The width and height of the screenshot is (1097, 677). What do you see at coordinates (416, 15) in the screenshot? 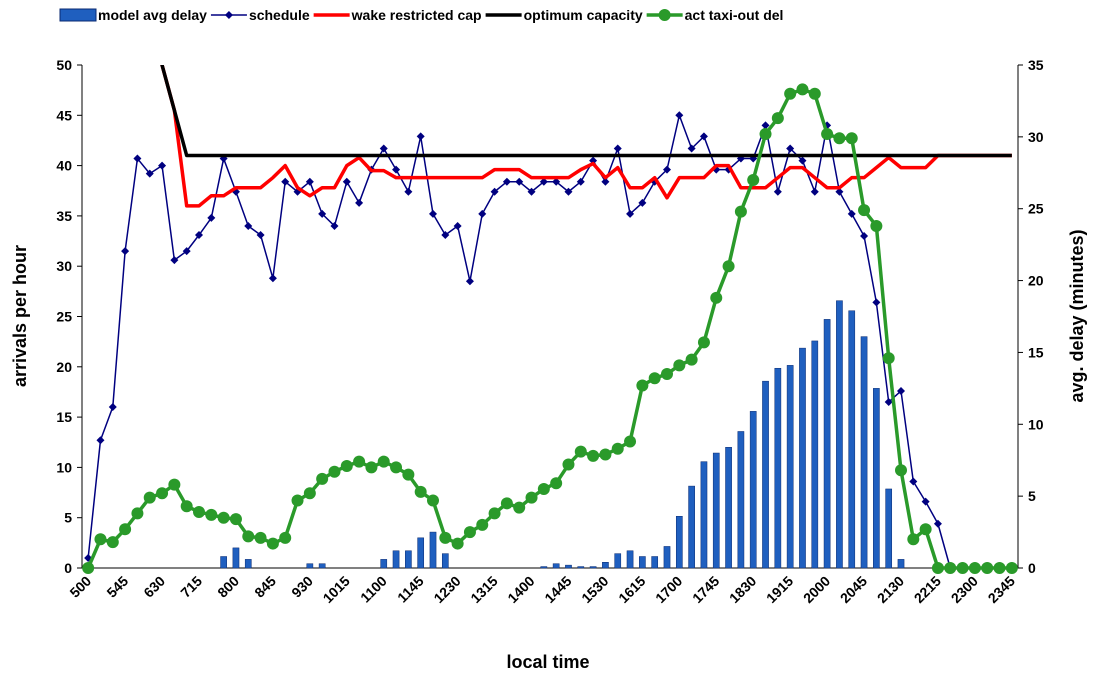
I see `legend-label: wake restricted cap` at bounding box center [416, 15].